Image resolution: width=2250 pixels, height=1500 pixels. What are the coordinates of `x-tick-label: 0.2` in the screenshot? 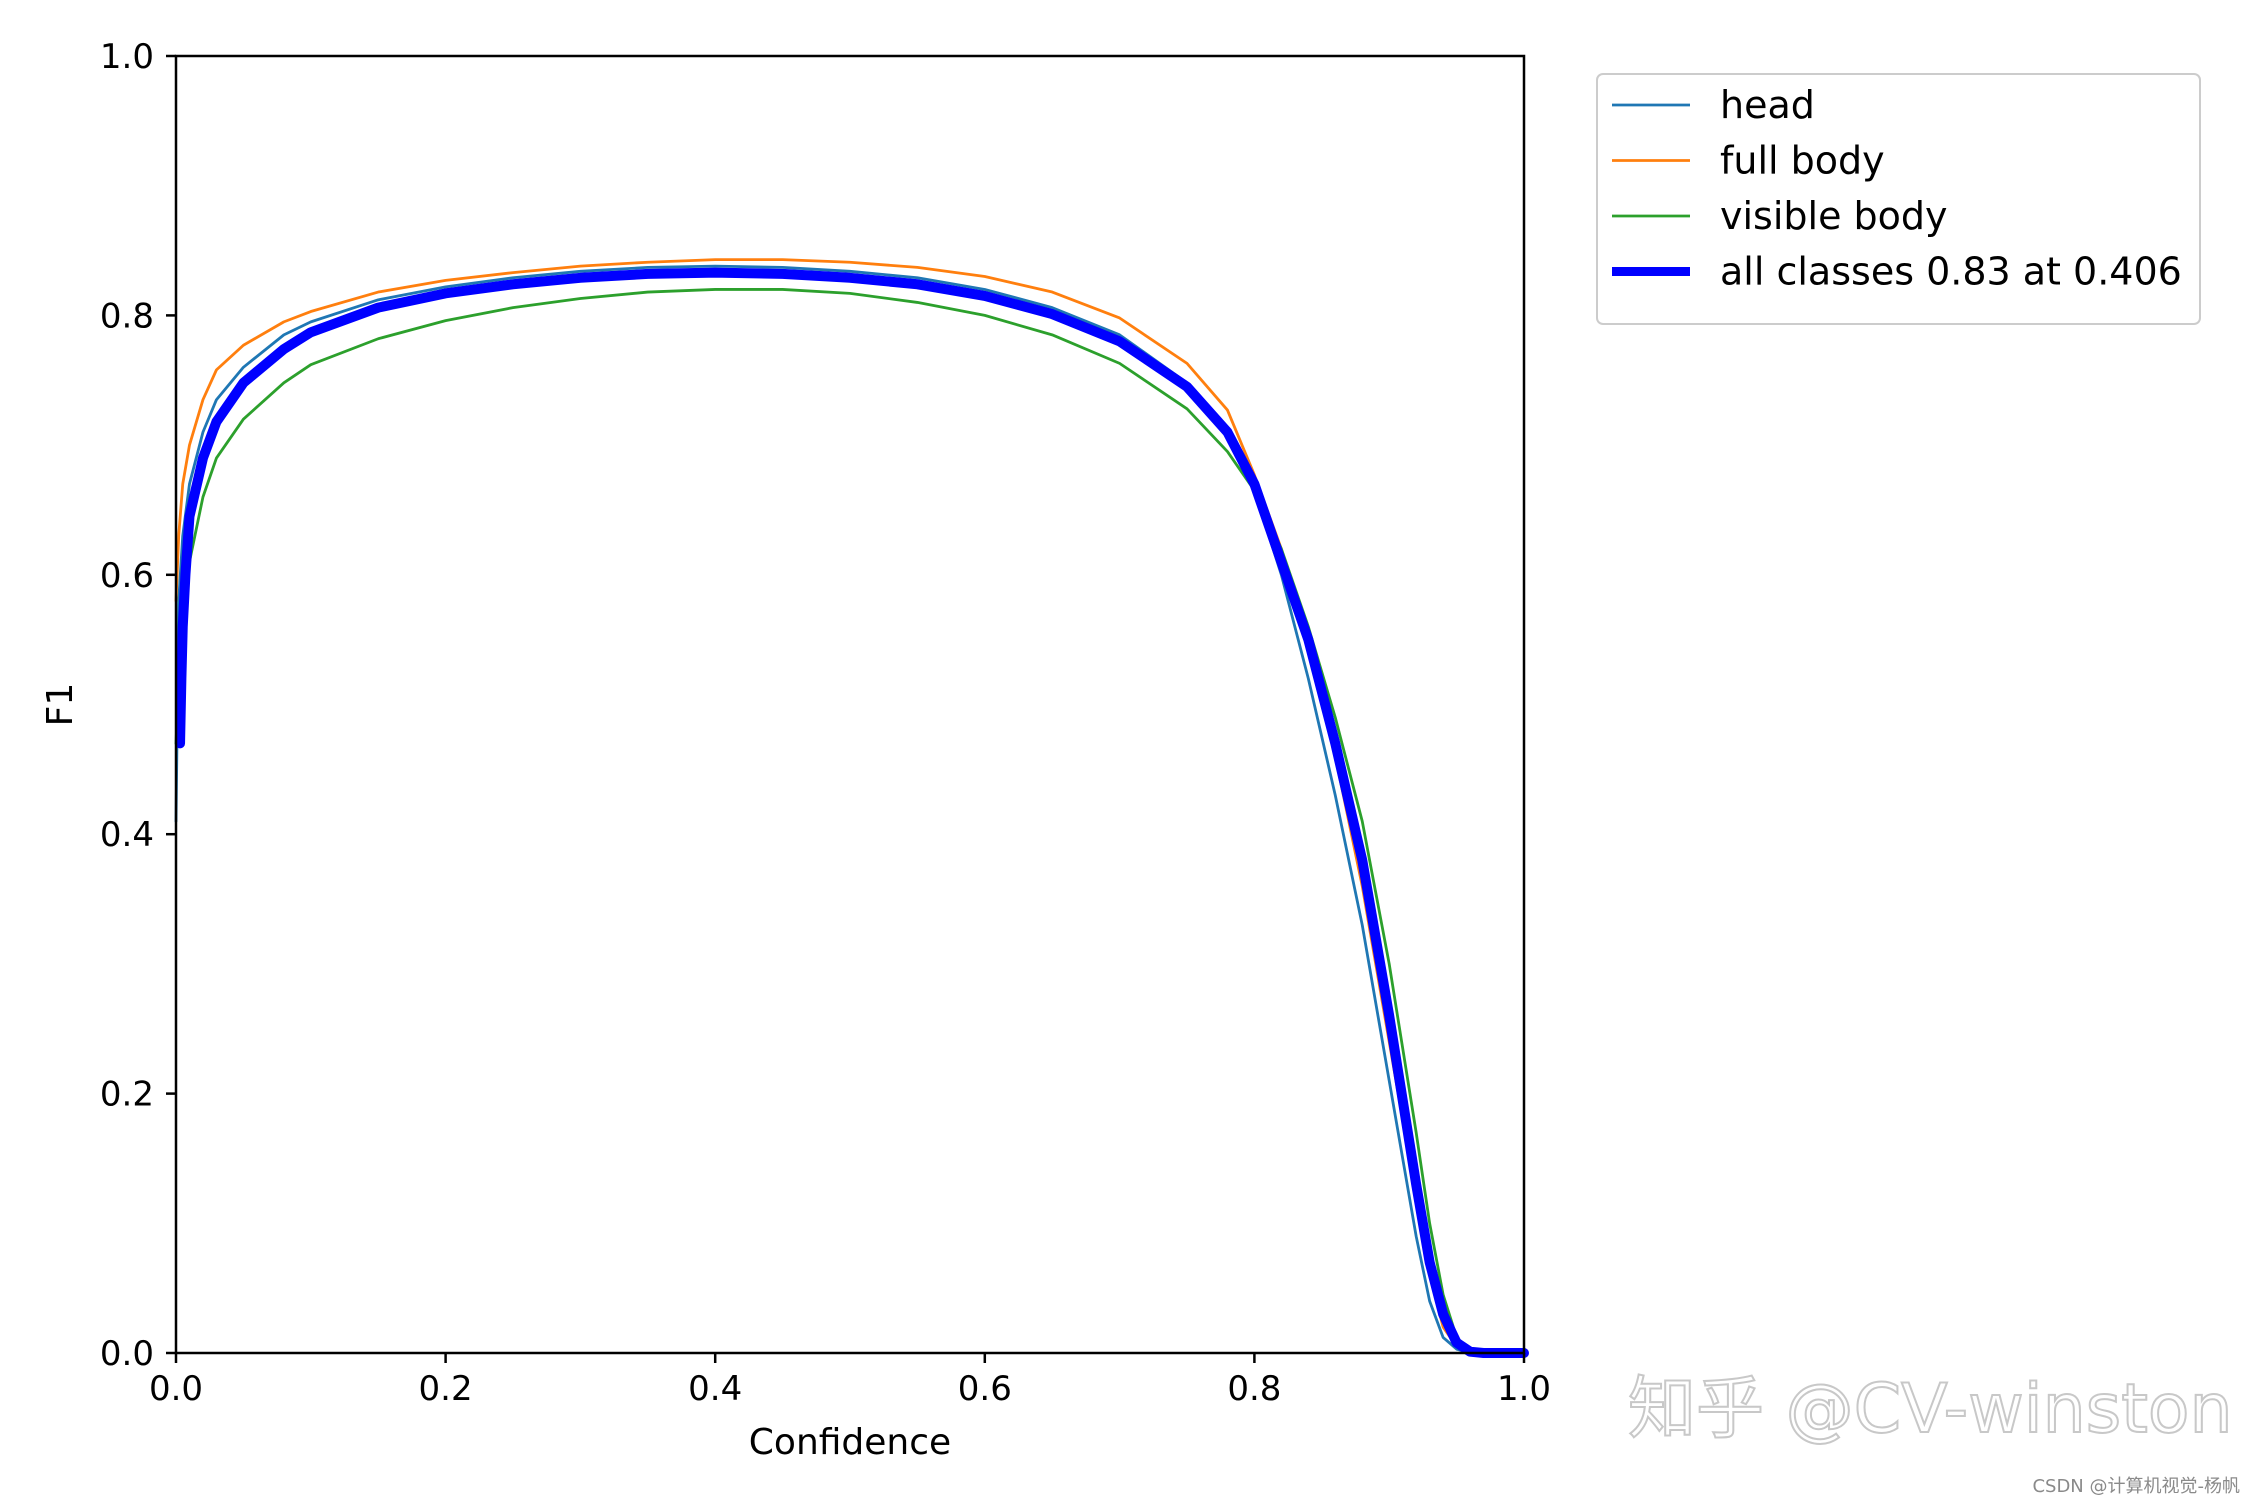 It's located at (446, 1389).